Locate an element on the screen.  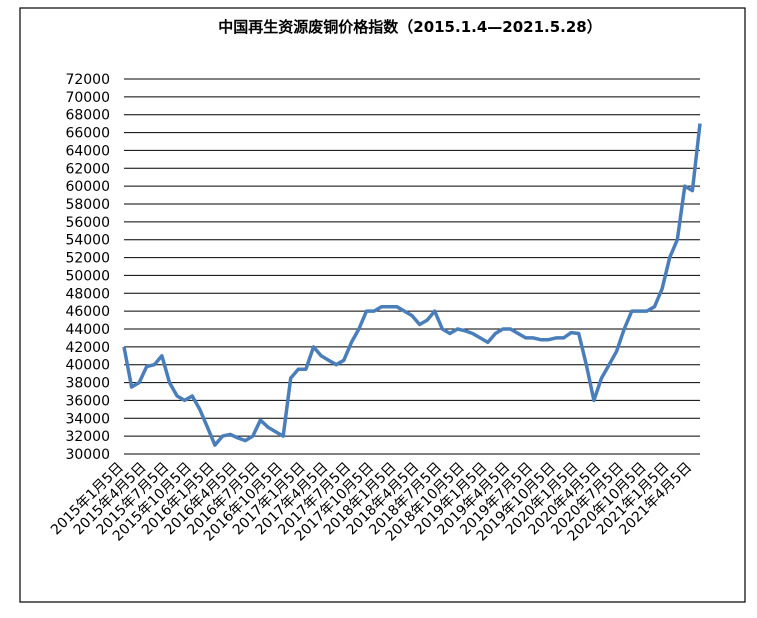
y-tick-label: 62000 is located at coordinates (87, 169).